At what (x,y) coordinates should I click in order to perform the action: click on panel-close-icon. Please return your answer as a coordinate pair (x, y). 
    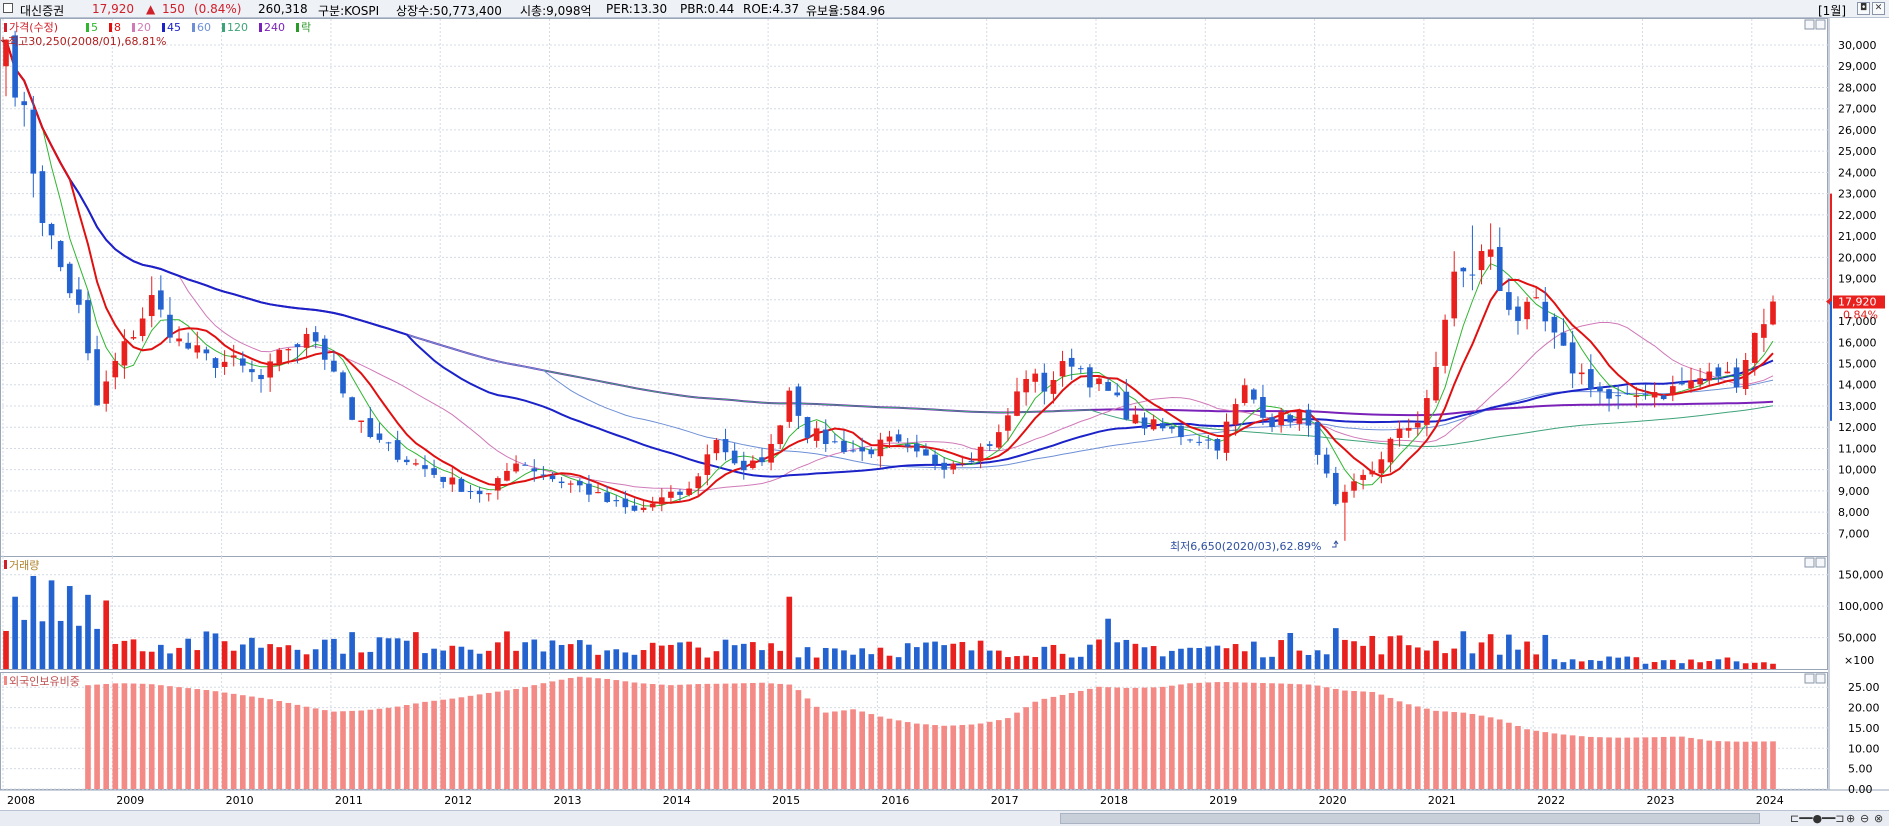
    Looking at the image, I should click on (1820, 24).